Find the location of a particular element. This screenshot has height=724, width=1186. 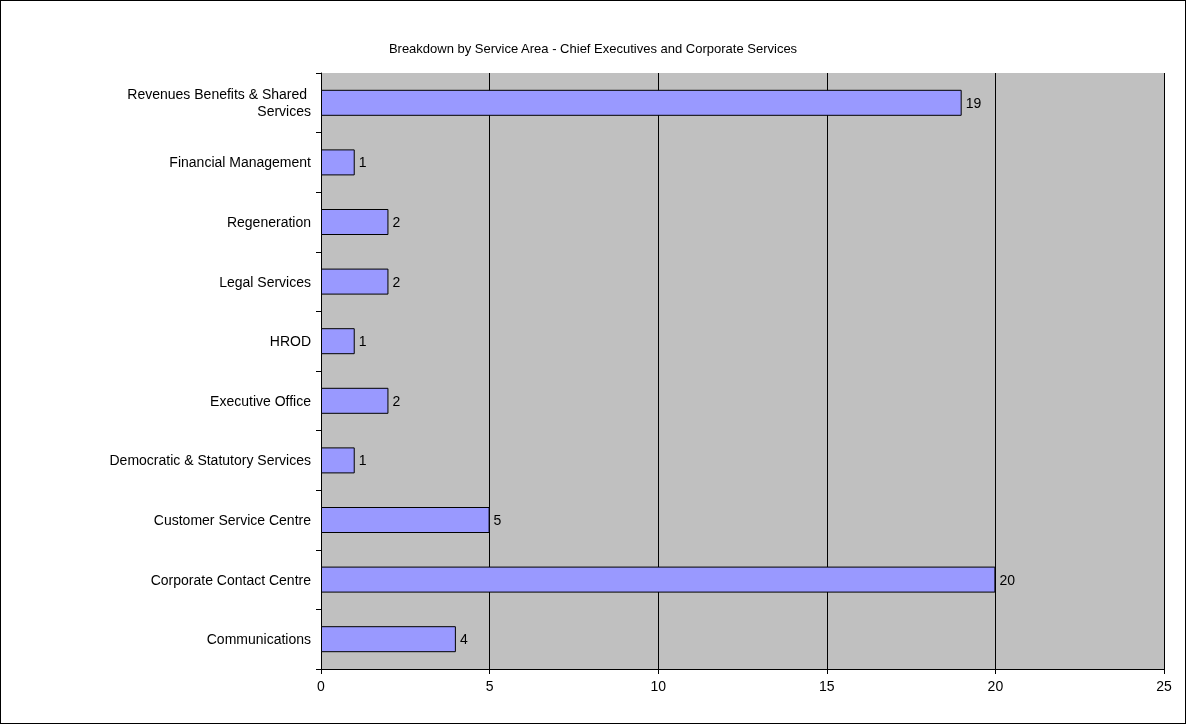

y-tick-label: Regeneration is located at coordinates (268, 222).